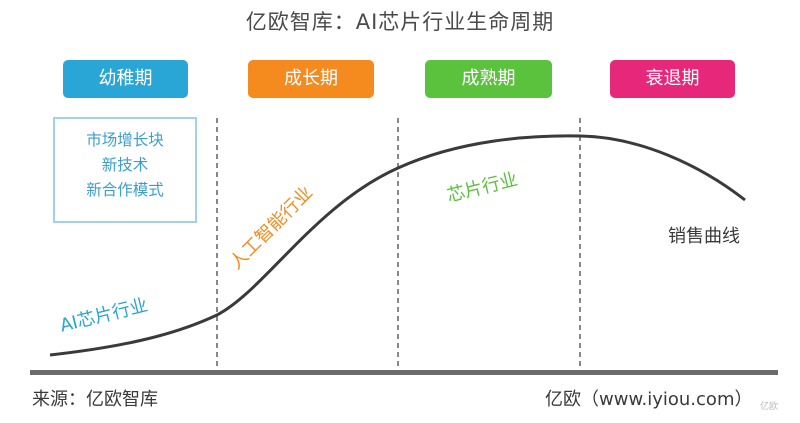  What do you see at coordinates (125, 79) in the screenshot?
I see `stage-infant: 幼稚期` at bounding box center [125, 79].